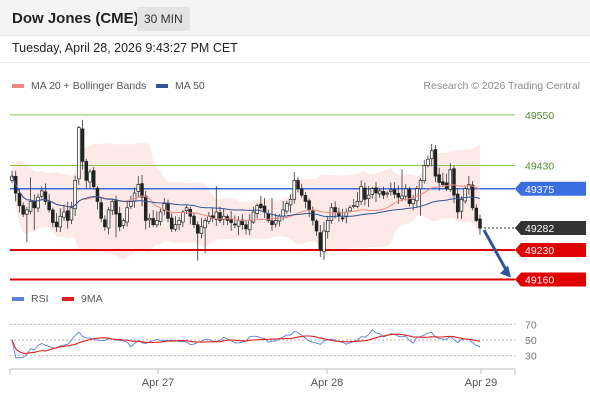 This screenshot has width=590, height=400. Describe the element at coordinates (75, 18) in the screenshot. I see `instrument-title: Dow Jones (CME)` at that location.